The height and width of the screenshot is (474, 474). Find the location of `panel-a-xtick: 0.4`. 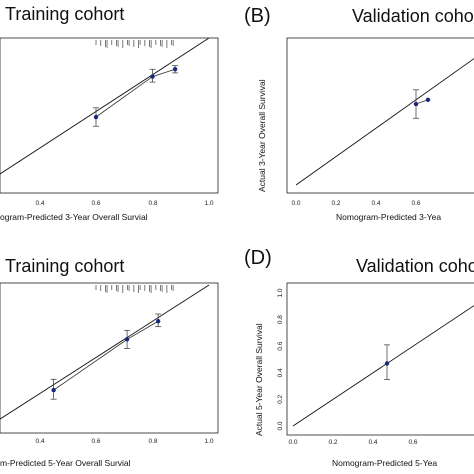

panel-a-xtick: 0.4 is located at coordinates (39, 203).